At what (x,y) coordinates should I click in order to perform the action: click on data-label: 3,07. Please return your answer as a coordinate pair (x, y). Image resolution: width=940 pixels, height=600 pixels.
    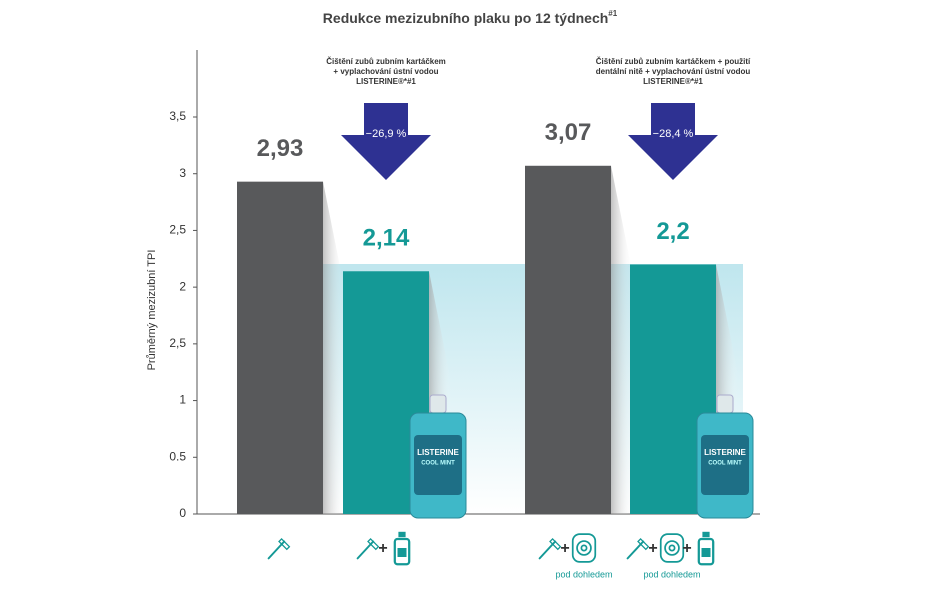
    Looking at the image, I should click on (568, 132).